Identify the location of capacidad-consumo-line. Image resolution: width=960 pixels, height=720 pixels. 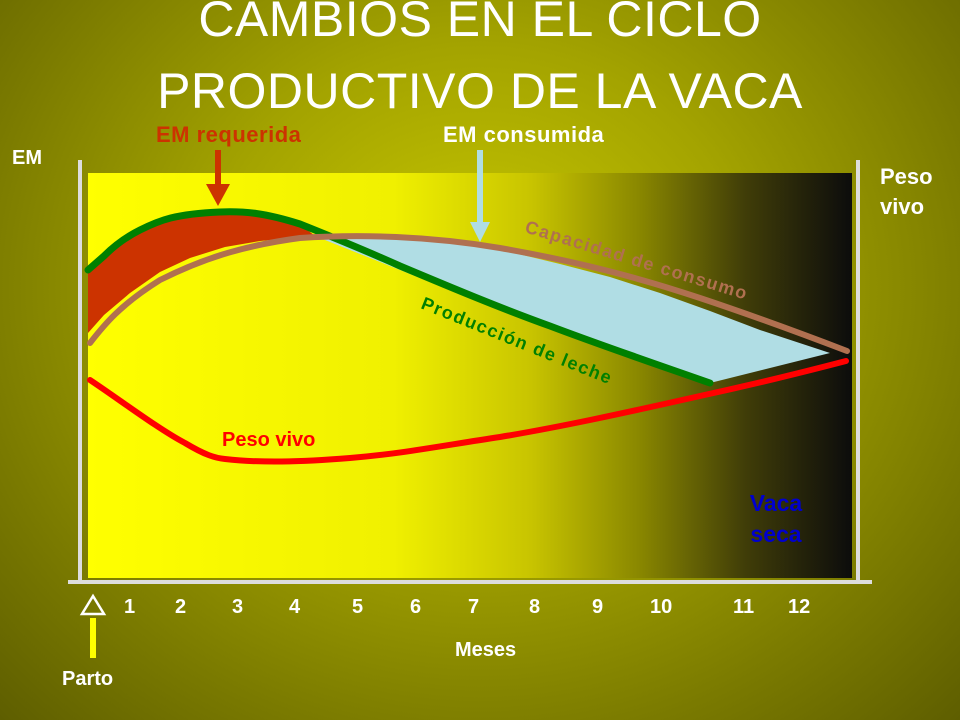
(468, 293).